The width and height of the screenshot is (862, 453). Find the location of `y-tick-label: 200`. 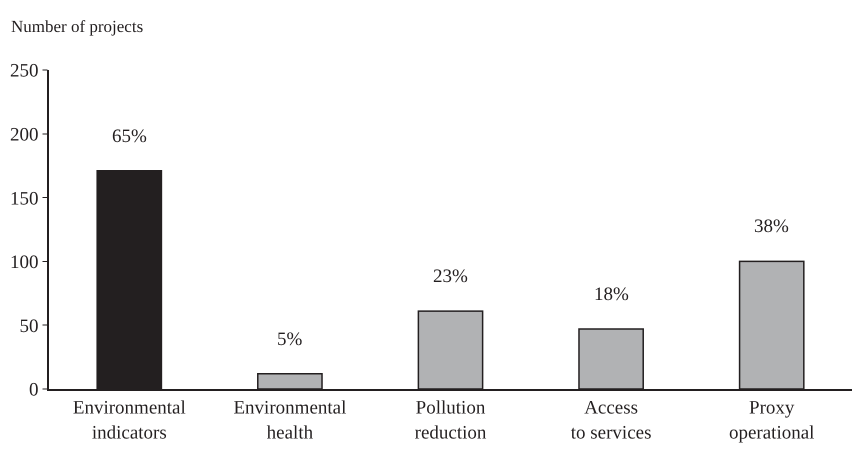

y-tick-label: 200 is located at coordinates (24, 135).